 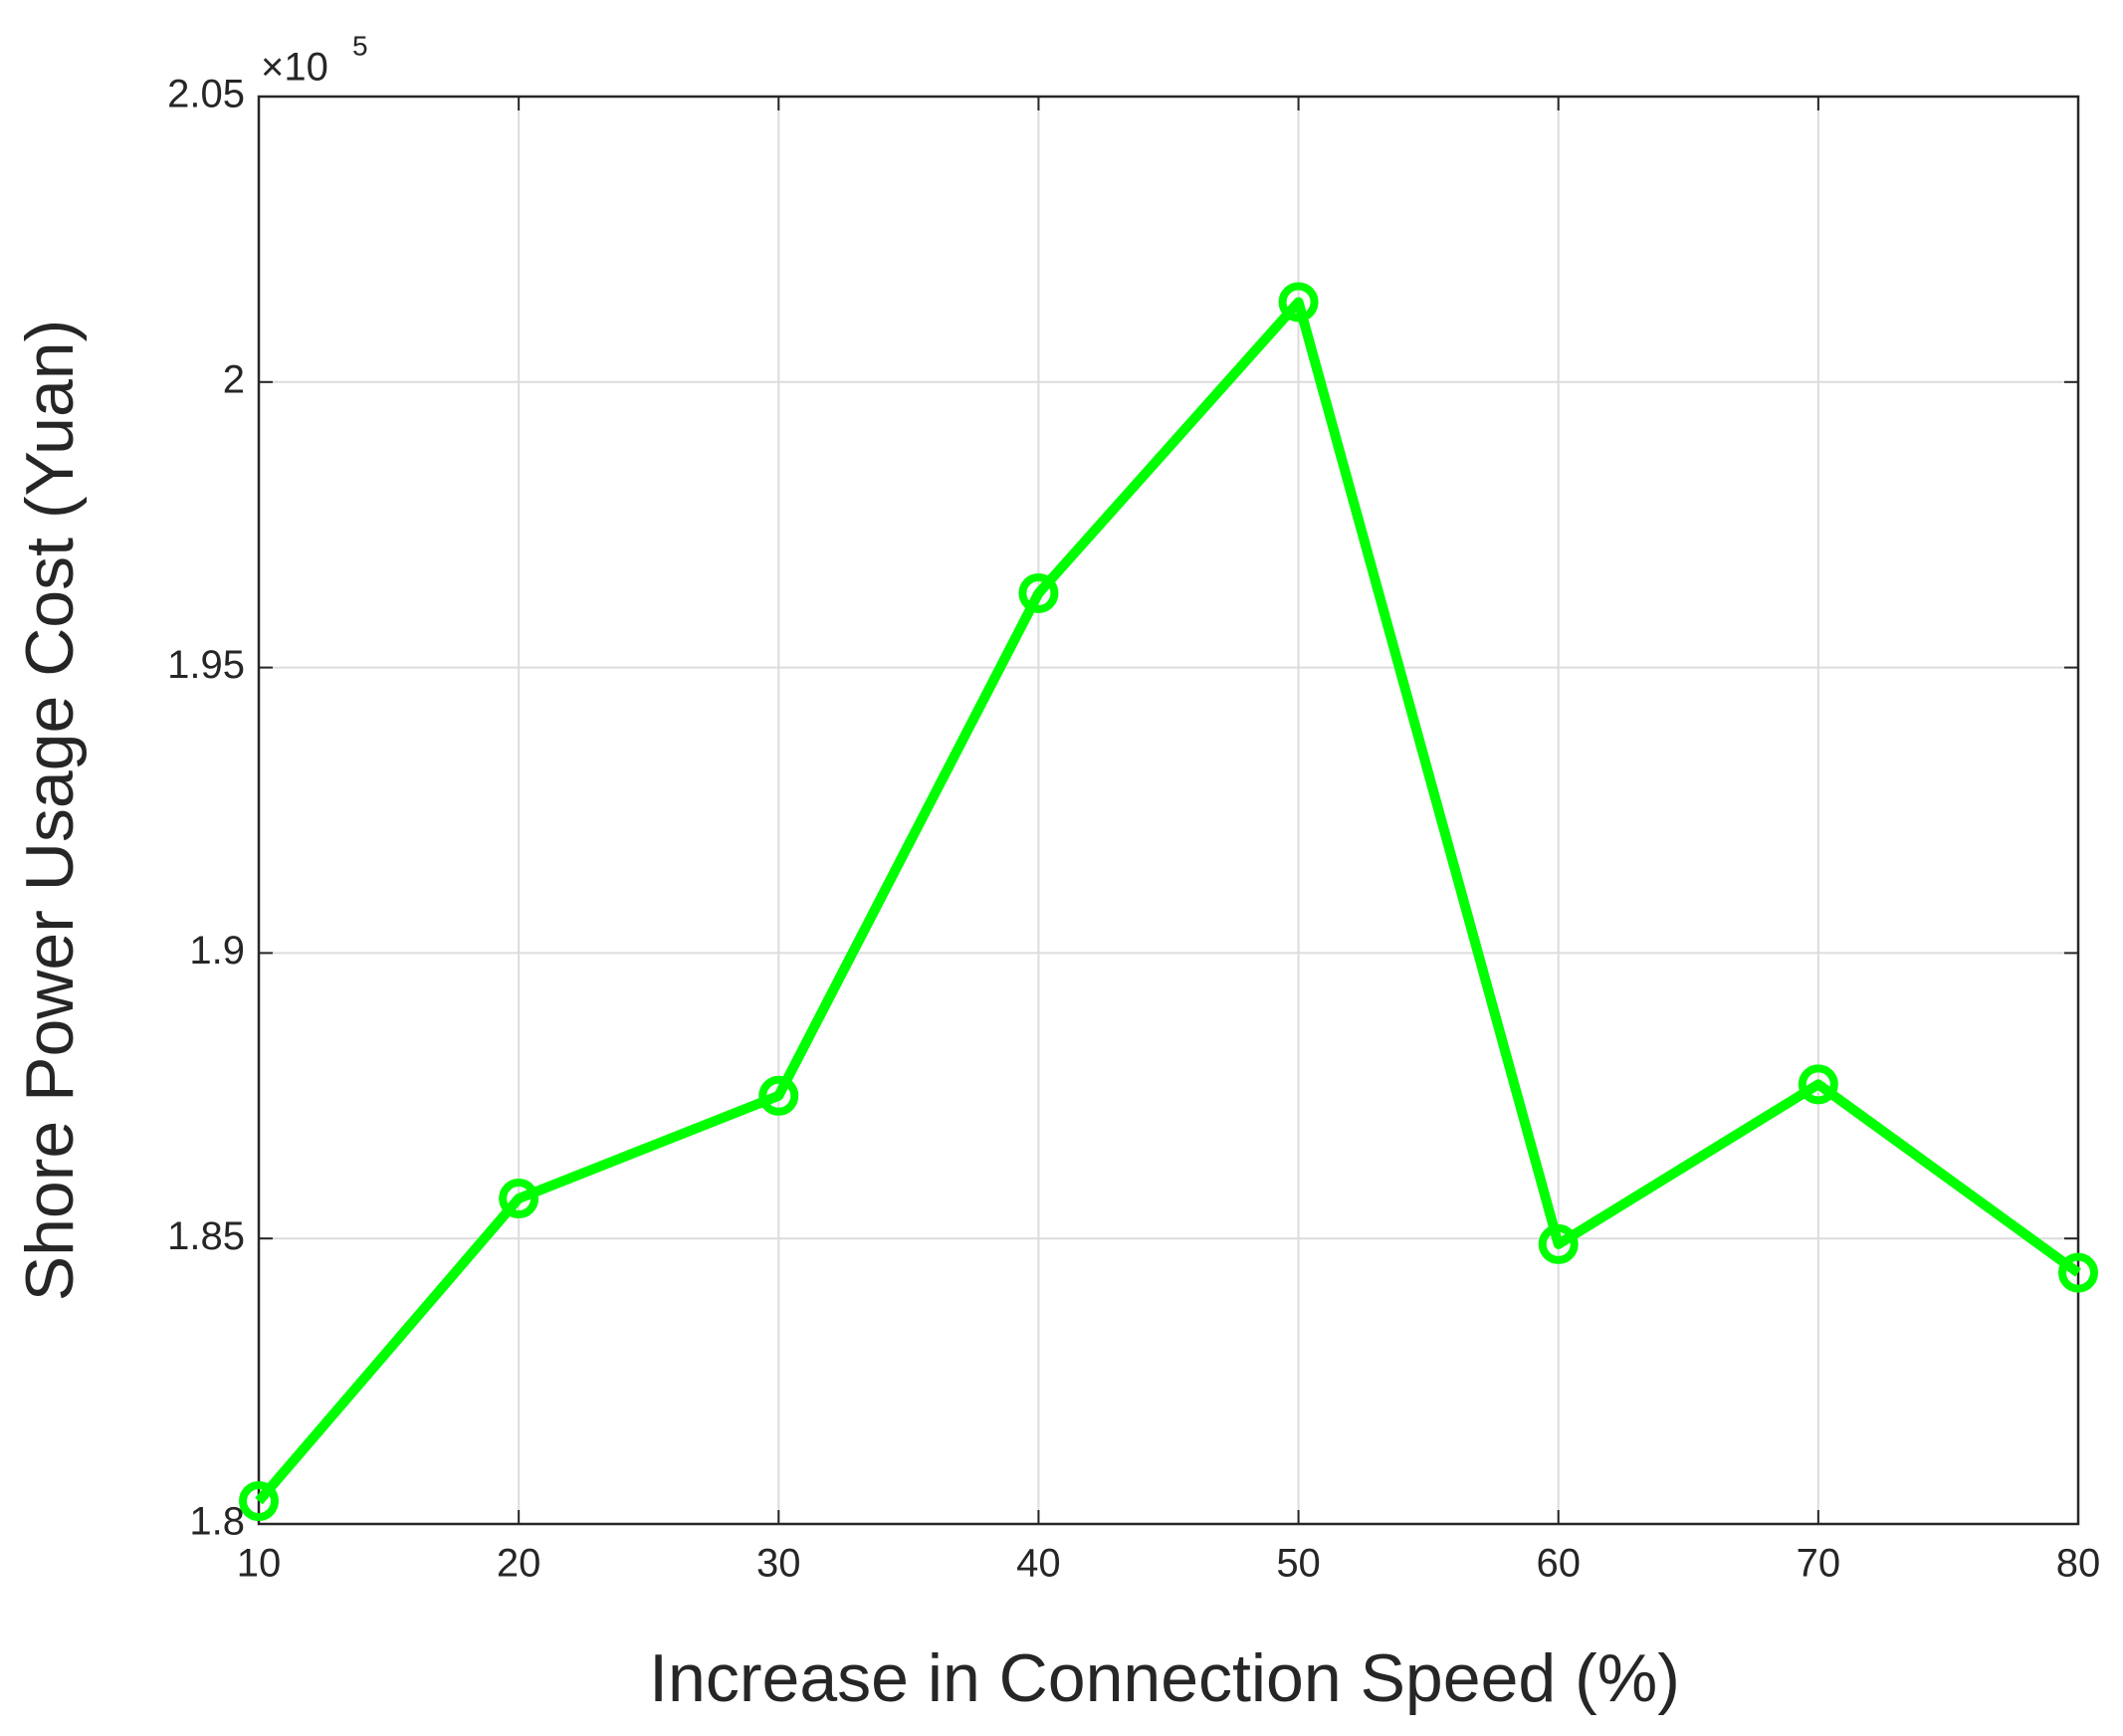 I want to click on y-tick-label: 1.85, so click(x=206, y=1236).